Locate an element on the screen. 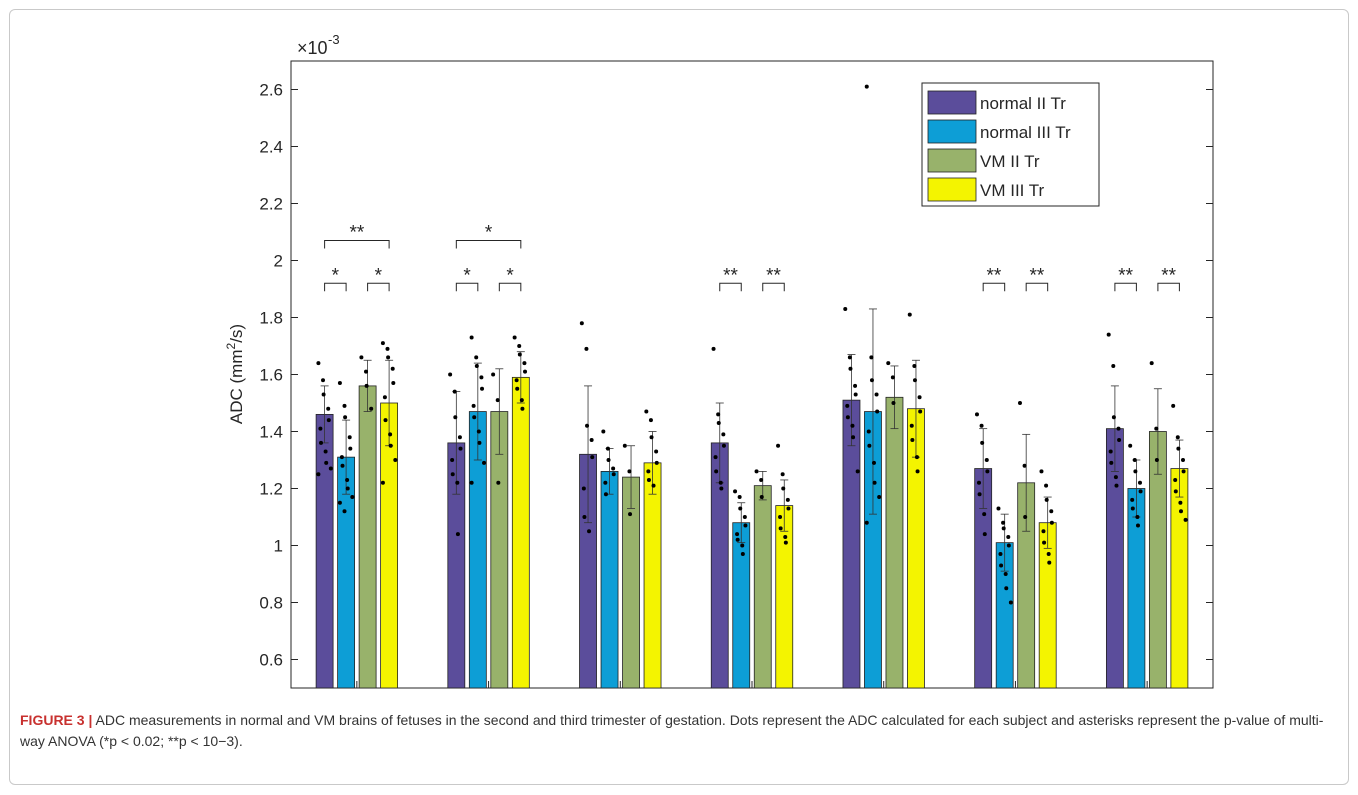 Image resolution: width=1358 pixels, height=795 pixels. y-scale-multiplier: ×10 is located at coordinates (312, 48).